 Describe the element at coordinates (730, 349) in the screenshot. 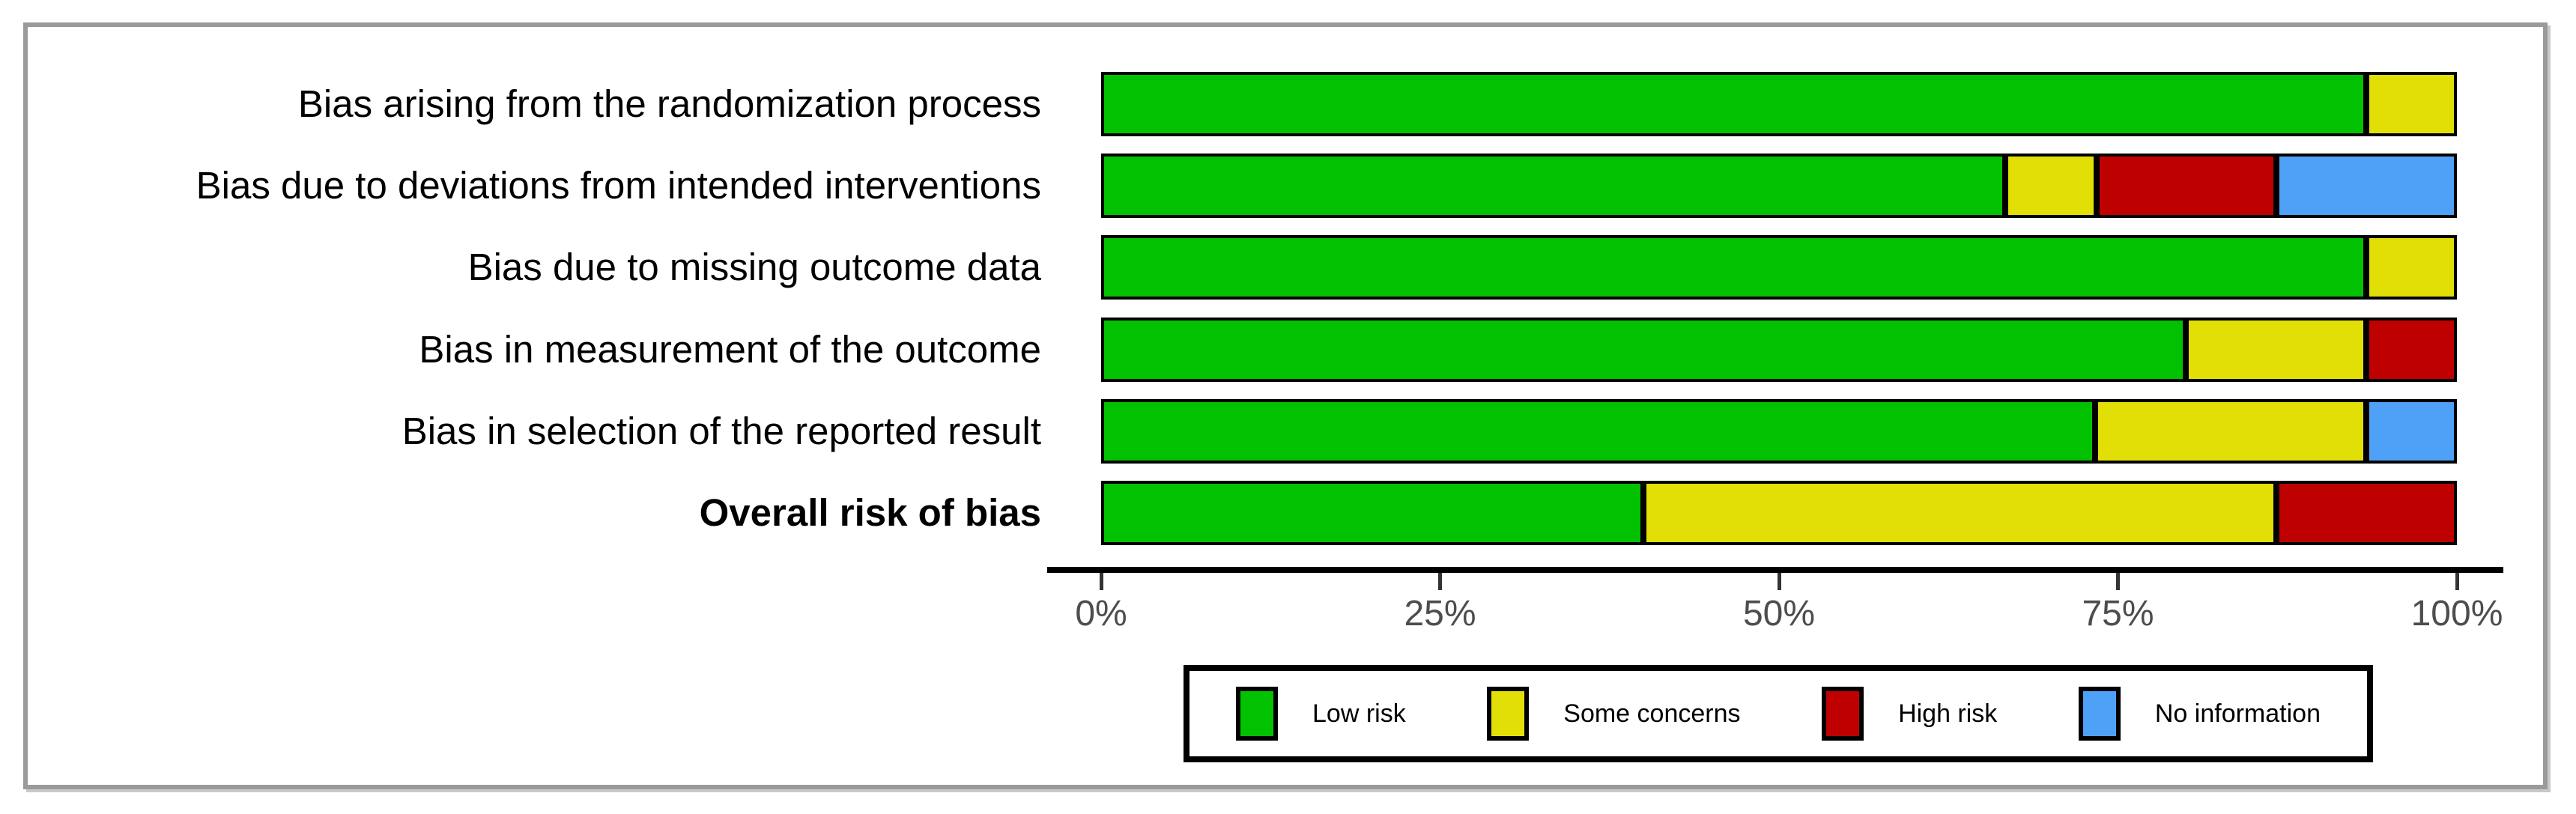

I see `category-label: Bias in measurement of the outcome` at that location.